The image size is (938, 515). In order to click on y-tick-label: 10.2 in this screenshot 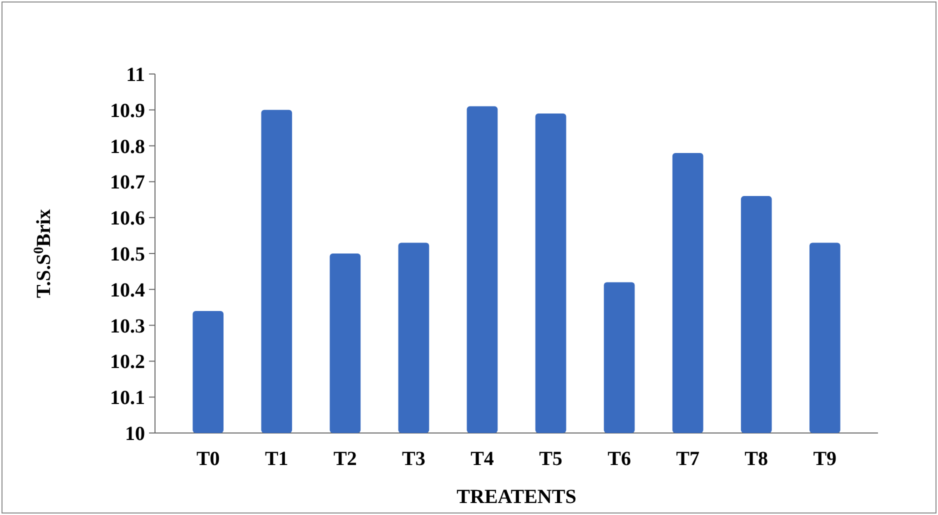, I will do `click(127, 362)`.